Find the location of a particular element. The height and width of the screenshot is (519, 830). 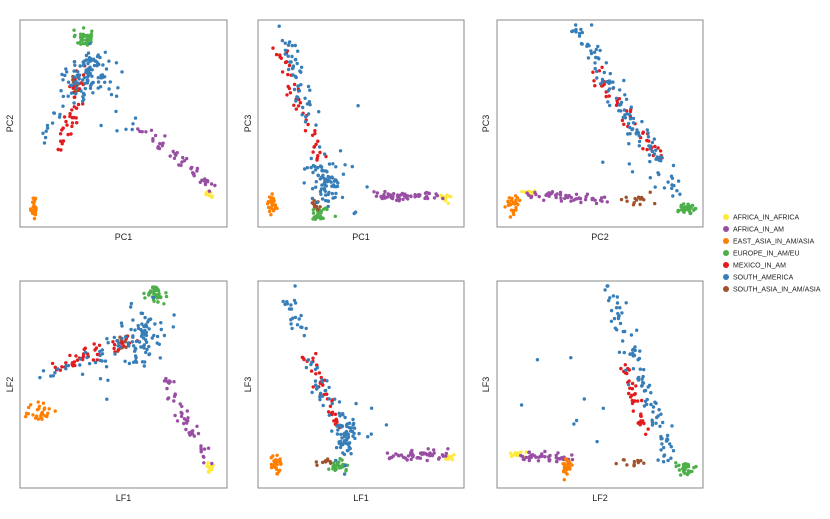

panel-lf2-lf3: LF2 LF3 is located at coordinates (592, 391).